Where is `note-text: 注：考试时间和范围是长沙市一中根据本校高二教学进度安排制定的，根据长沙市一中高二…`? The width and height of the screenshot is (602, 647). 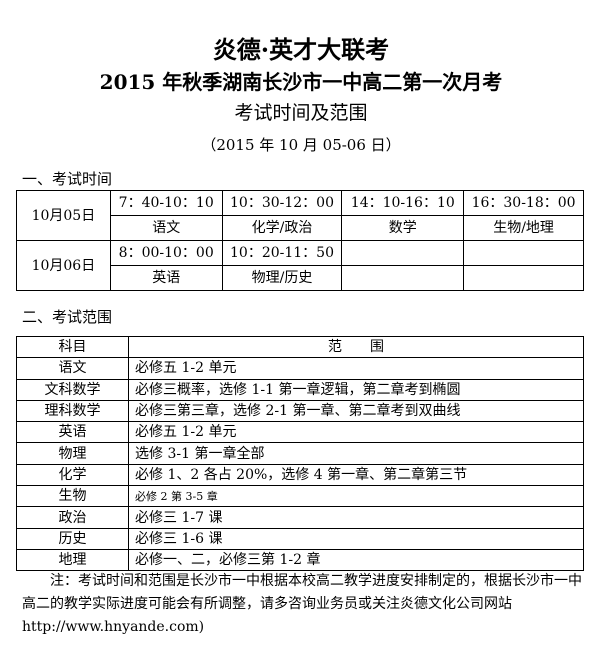
note-text: 注：考试时间和范围是长沙市一中根据本校高二教学进度安排制定的，根据长沙市一中高二… is located at coordinates (302, 592).